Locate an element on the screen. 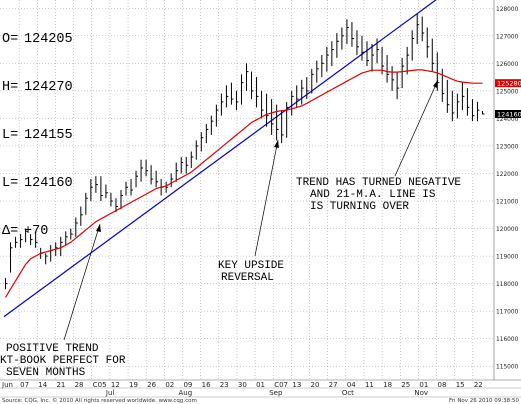  x-tick-label: C05 is located at coordinates (100, 385).